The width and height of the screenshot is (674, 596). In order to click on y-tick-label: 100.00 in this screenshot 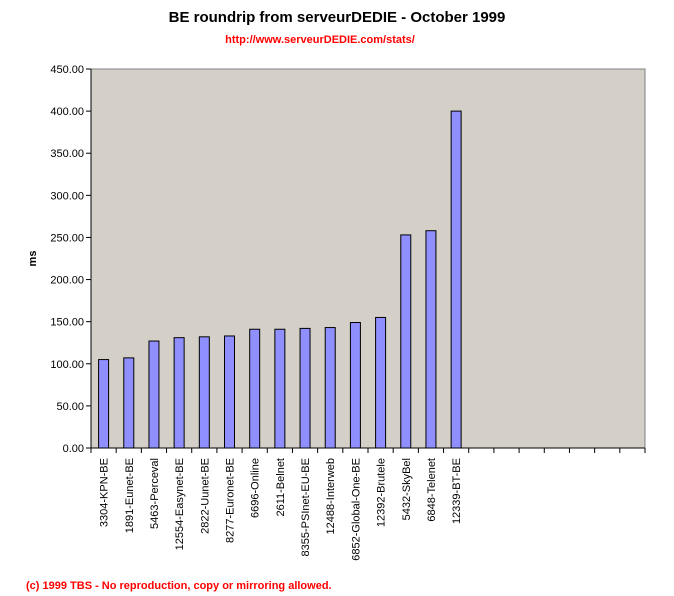, I will do `click(67, 365)`.